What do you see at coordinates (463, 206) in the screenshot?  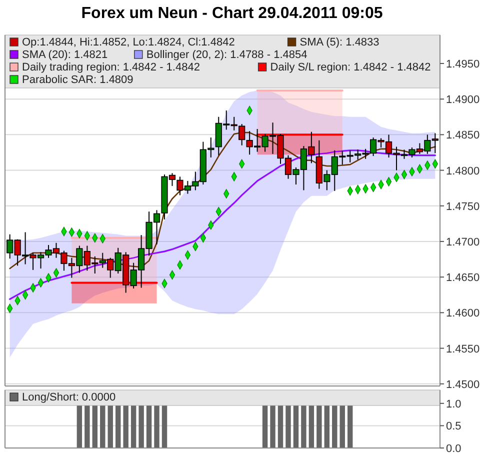 I see `y-tick-label: 1.4750` at bounding box center [463, 206].